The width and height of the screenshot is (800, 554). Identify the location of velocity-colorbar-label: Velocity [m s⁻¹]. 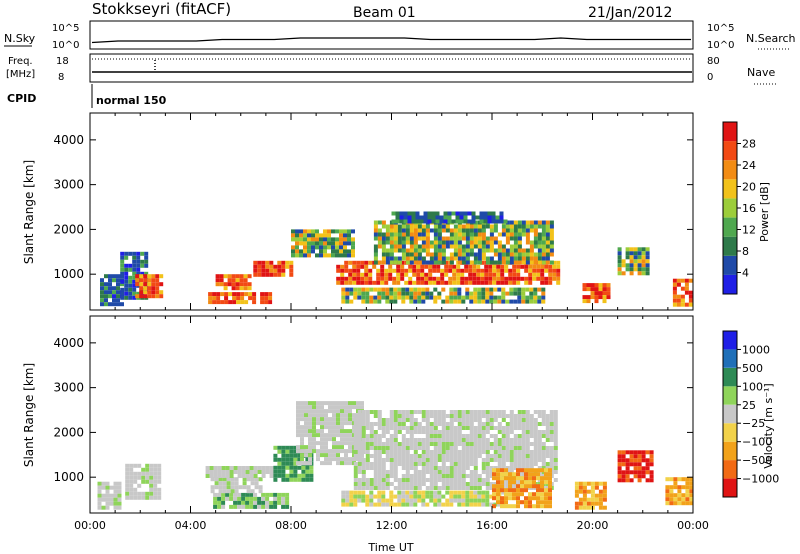
(768, 425).